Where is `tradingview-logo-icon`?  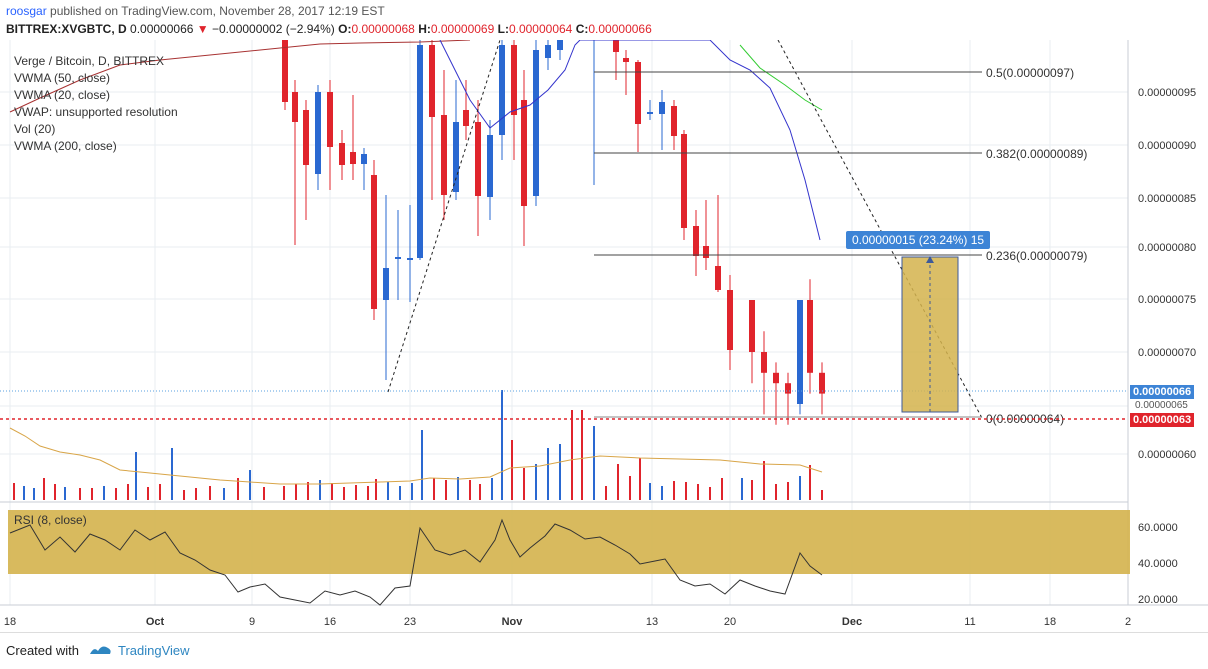 tradingview-logo-icon is located at coordinates (100, 650).